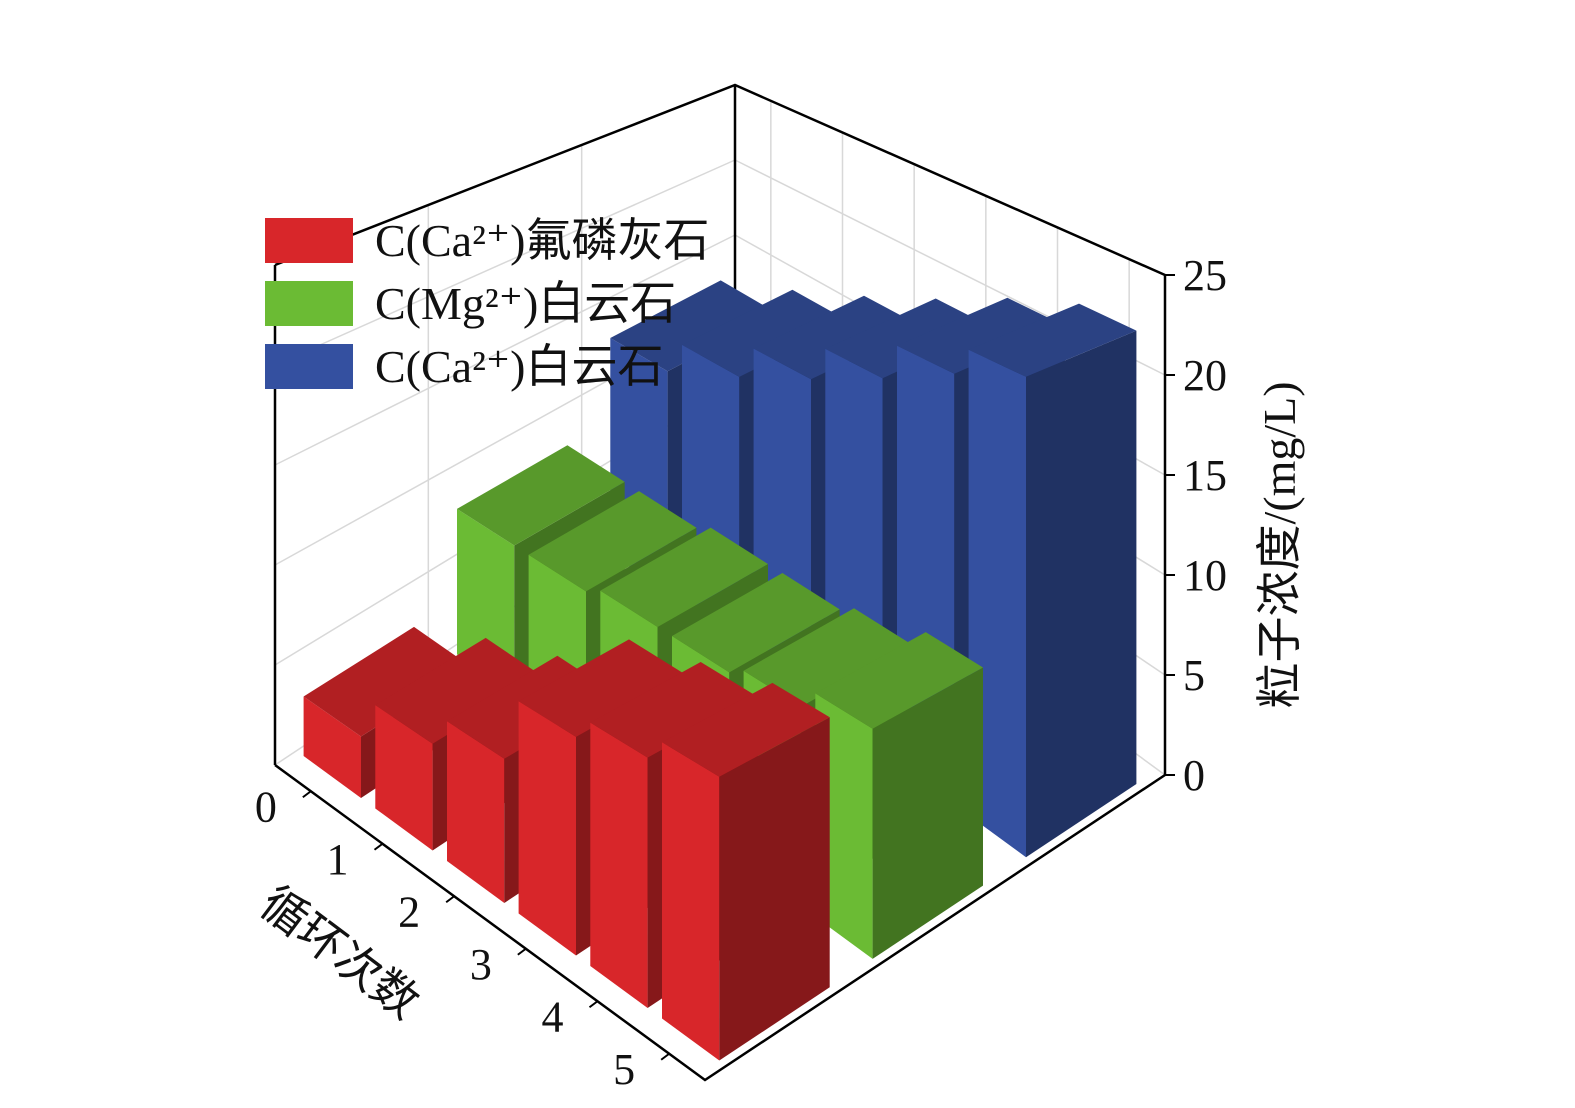 The height and width of the screenshot is (1108, 1575). I want to click on legend-label: C(Ca²⁺)白云石, so click(519, 366).